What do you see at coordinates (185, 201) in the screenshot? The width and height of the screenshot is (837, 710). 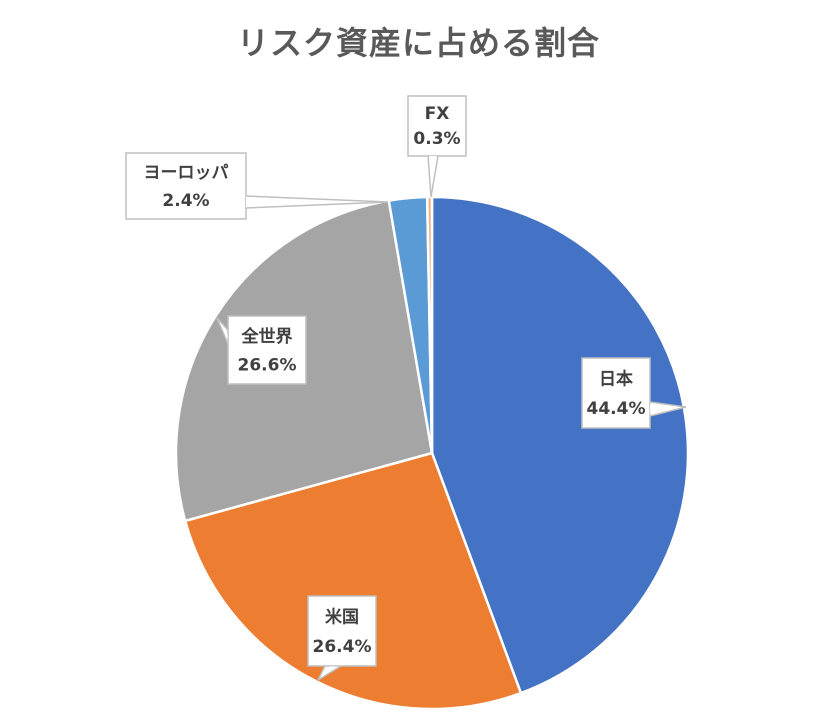 I see `slice-label-value: 2.4%` at bounding box center [185, 201].